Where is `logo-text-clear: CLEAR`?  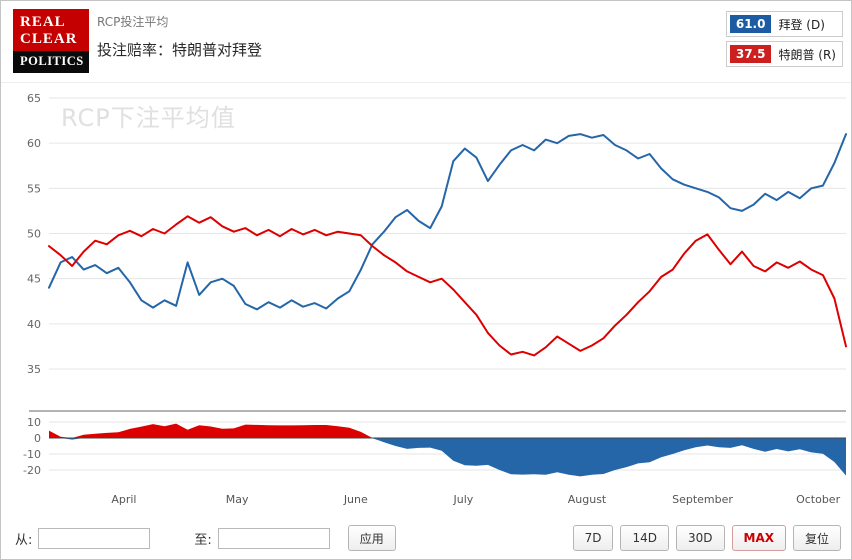 logo-text-clear: CLEAR is located at coordinates (49, 38).